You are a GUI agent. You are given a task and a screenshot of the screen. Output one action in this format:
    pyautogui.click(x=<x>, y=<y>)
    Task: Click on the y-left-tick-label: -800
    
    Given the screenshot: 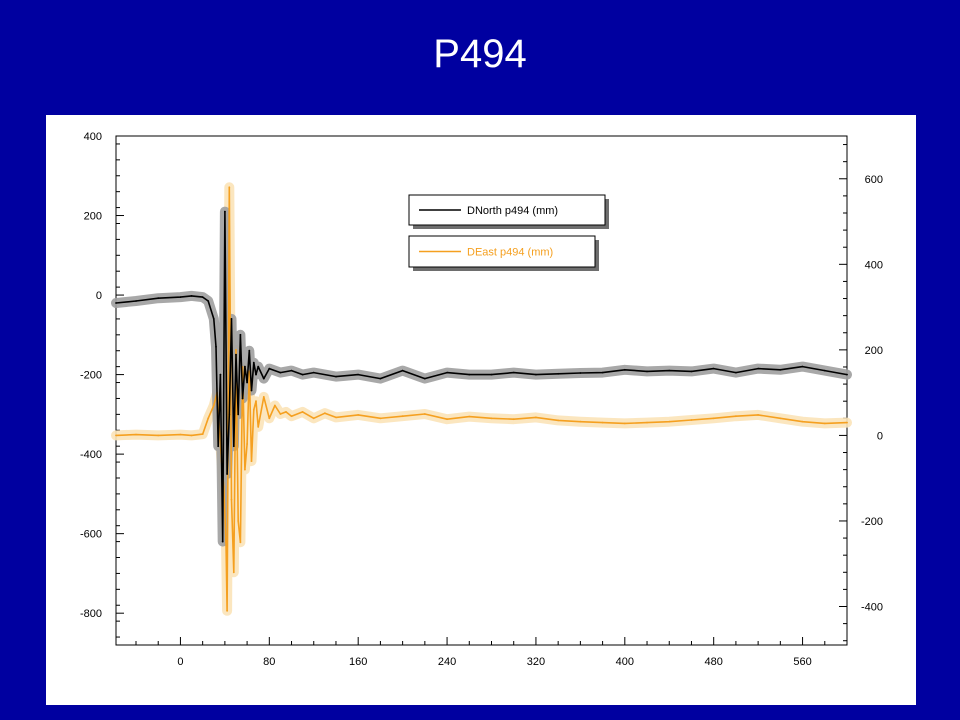 What is the action you would take?
    pyautogui.click(x=91, y=614)
    